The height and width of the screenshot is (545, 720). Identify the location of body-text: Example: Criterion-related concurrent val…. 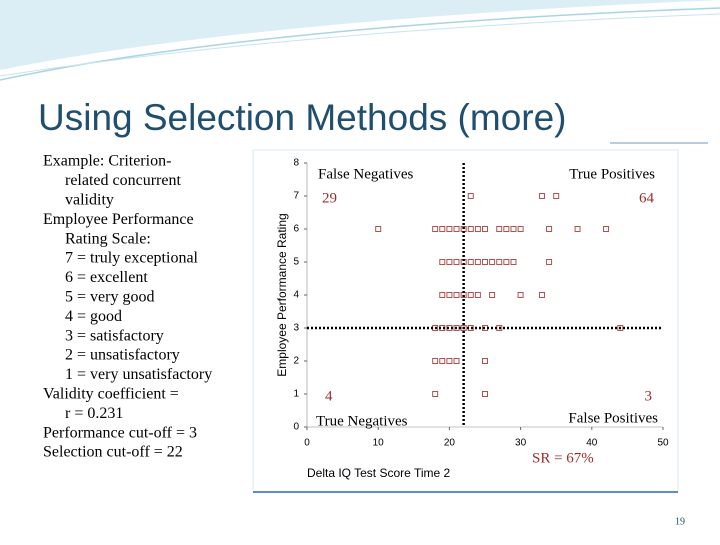
(127, 307).